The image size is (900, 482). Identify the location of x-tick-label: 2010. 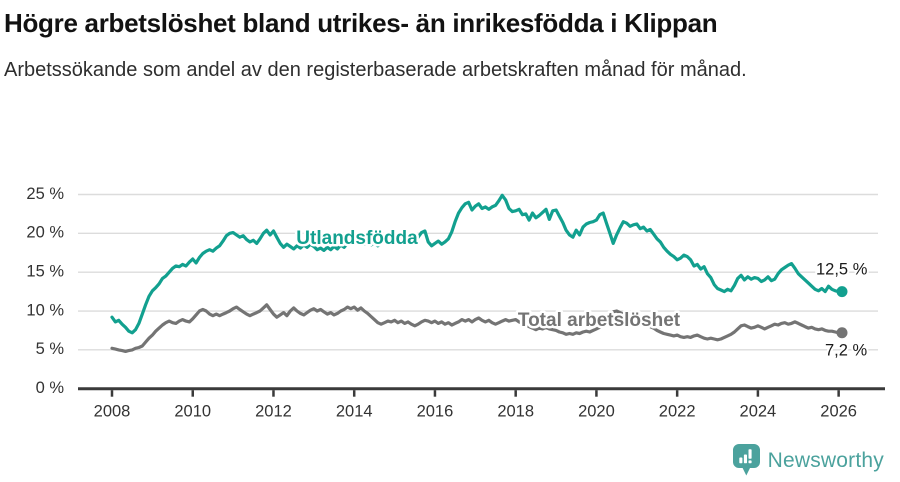
(192, 411).